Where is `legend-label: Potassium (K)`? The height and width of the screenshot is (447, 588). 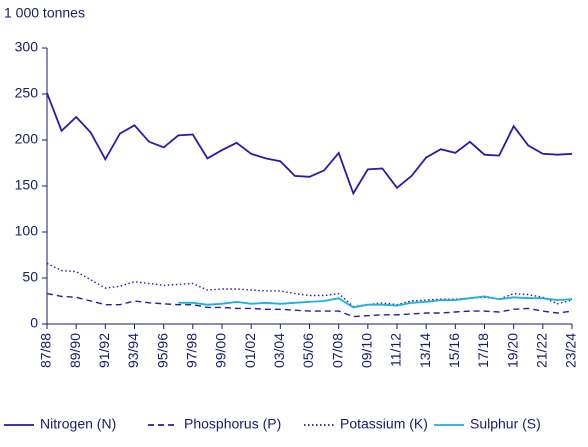 legend-label: Potassium (K) is located at coordinates (384, 424).